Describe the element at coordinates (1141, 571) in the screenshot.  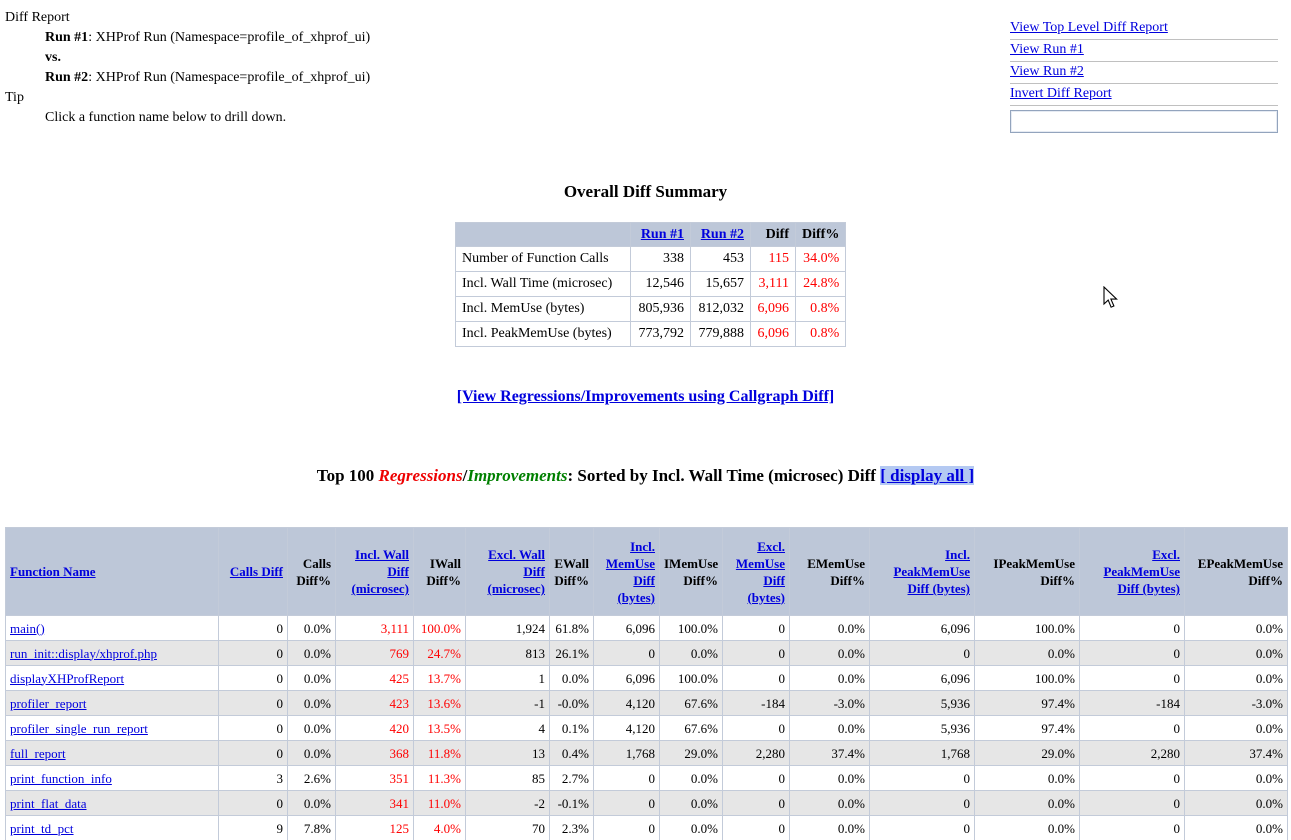
I see `sort-link-excl-peakmemuse-diff-bytes: Excl. PeakMemUse Diff (bytes)` at that location.